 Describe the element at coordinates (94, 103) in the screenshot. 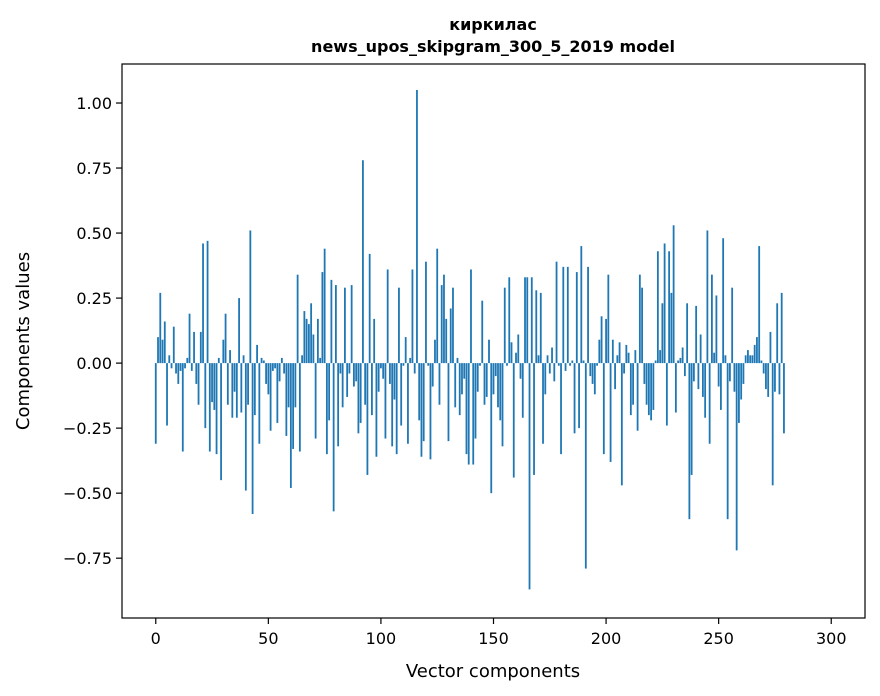

I see `y-tick-label: 1.00` at that location.